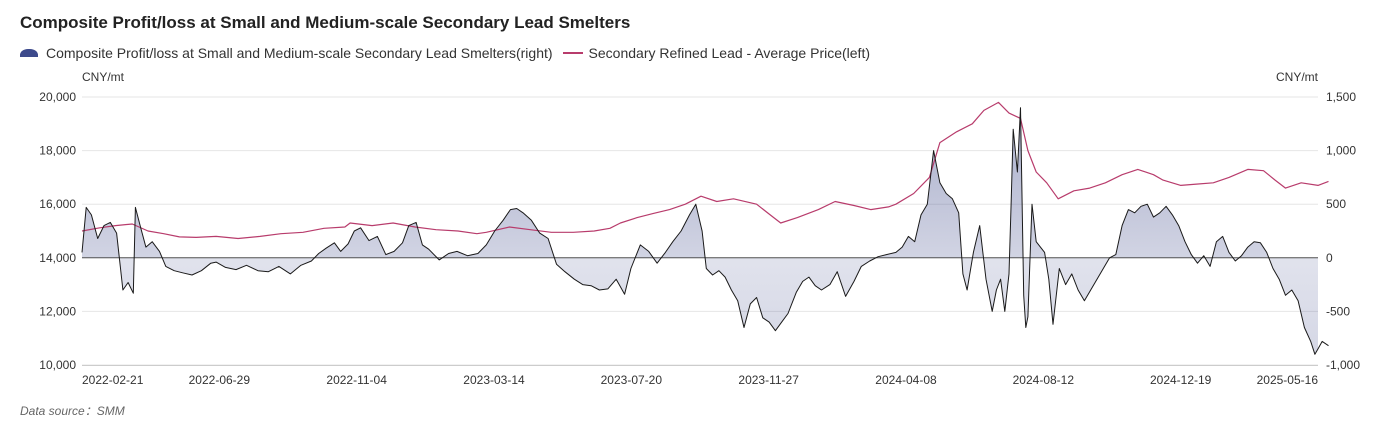  I want to click on x-tick-label: 2025-05-16, so click(1288, 380).